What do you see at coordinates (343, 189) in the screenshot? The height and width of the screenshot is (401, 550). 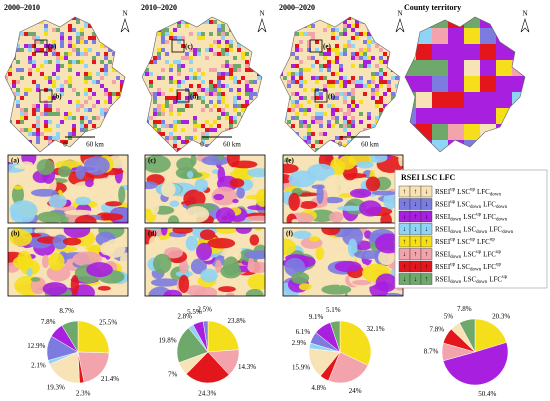 I see `inset-panel: (e)` at bounding box center [343, 189].